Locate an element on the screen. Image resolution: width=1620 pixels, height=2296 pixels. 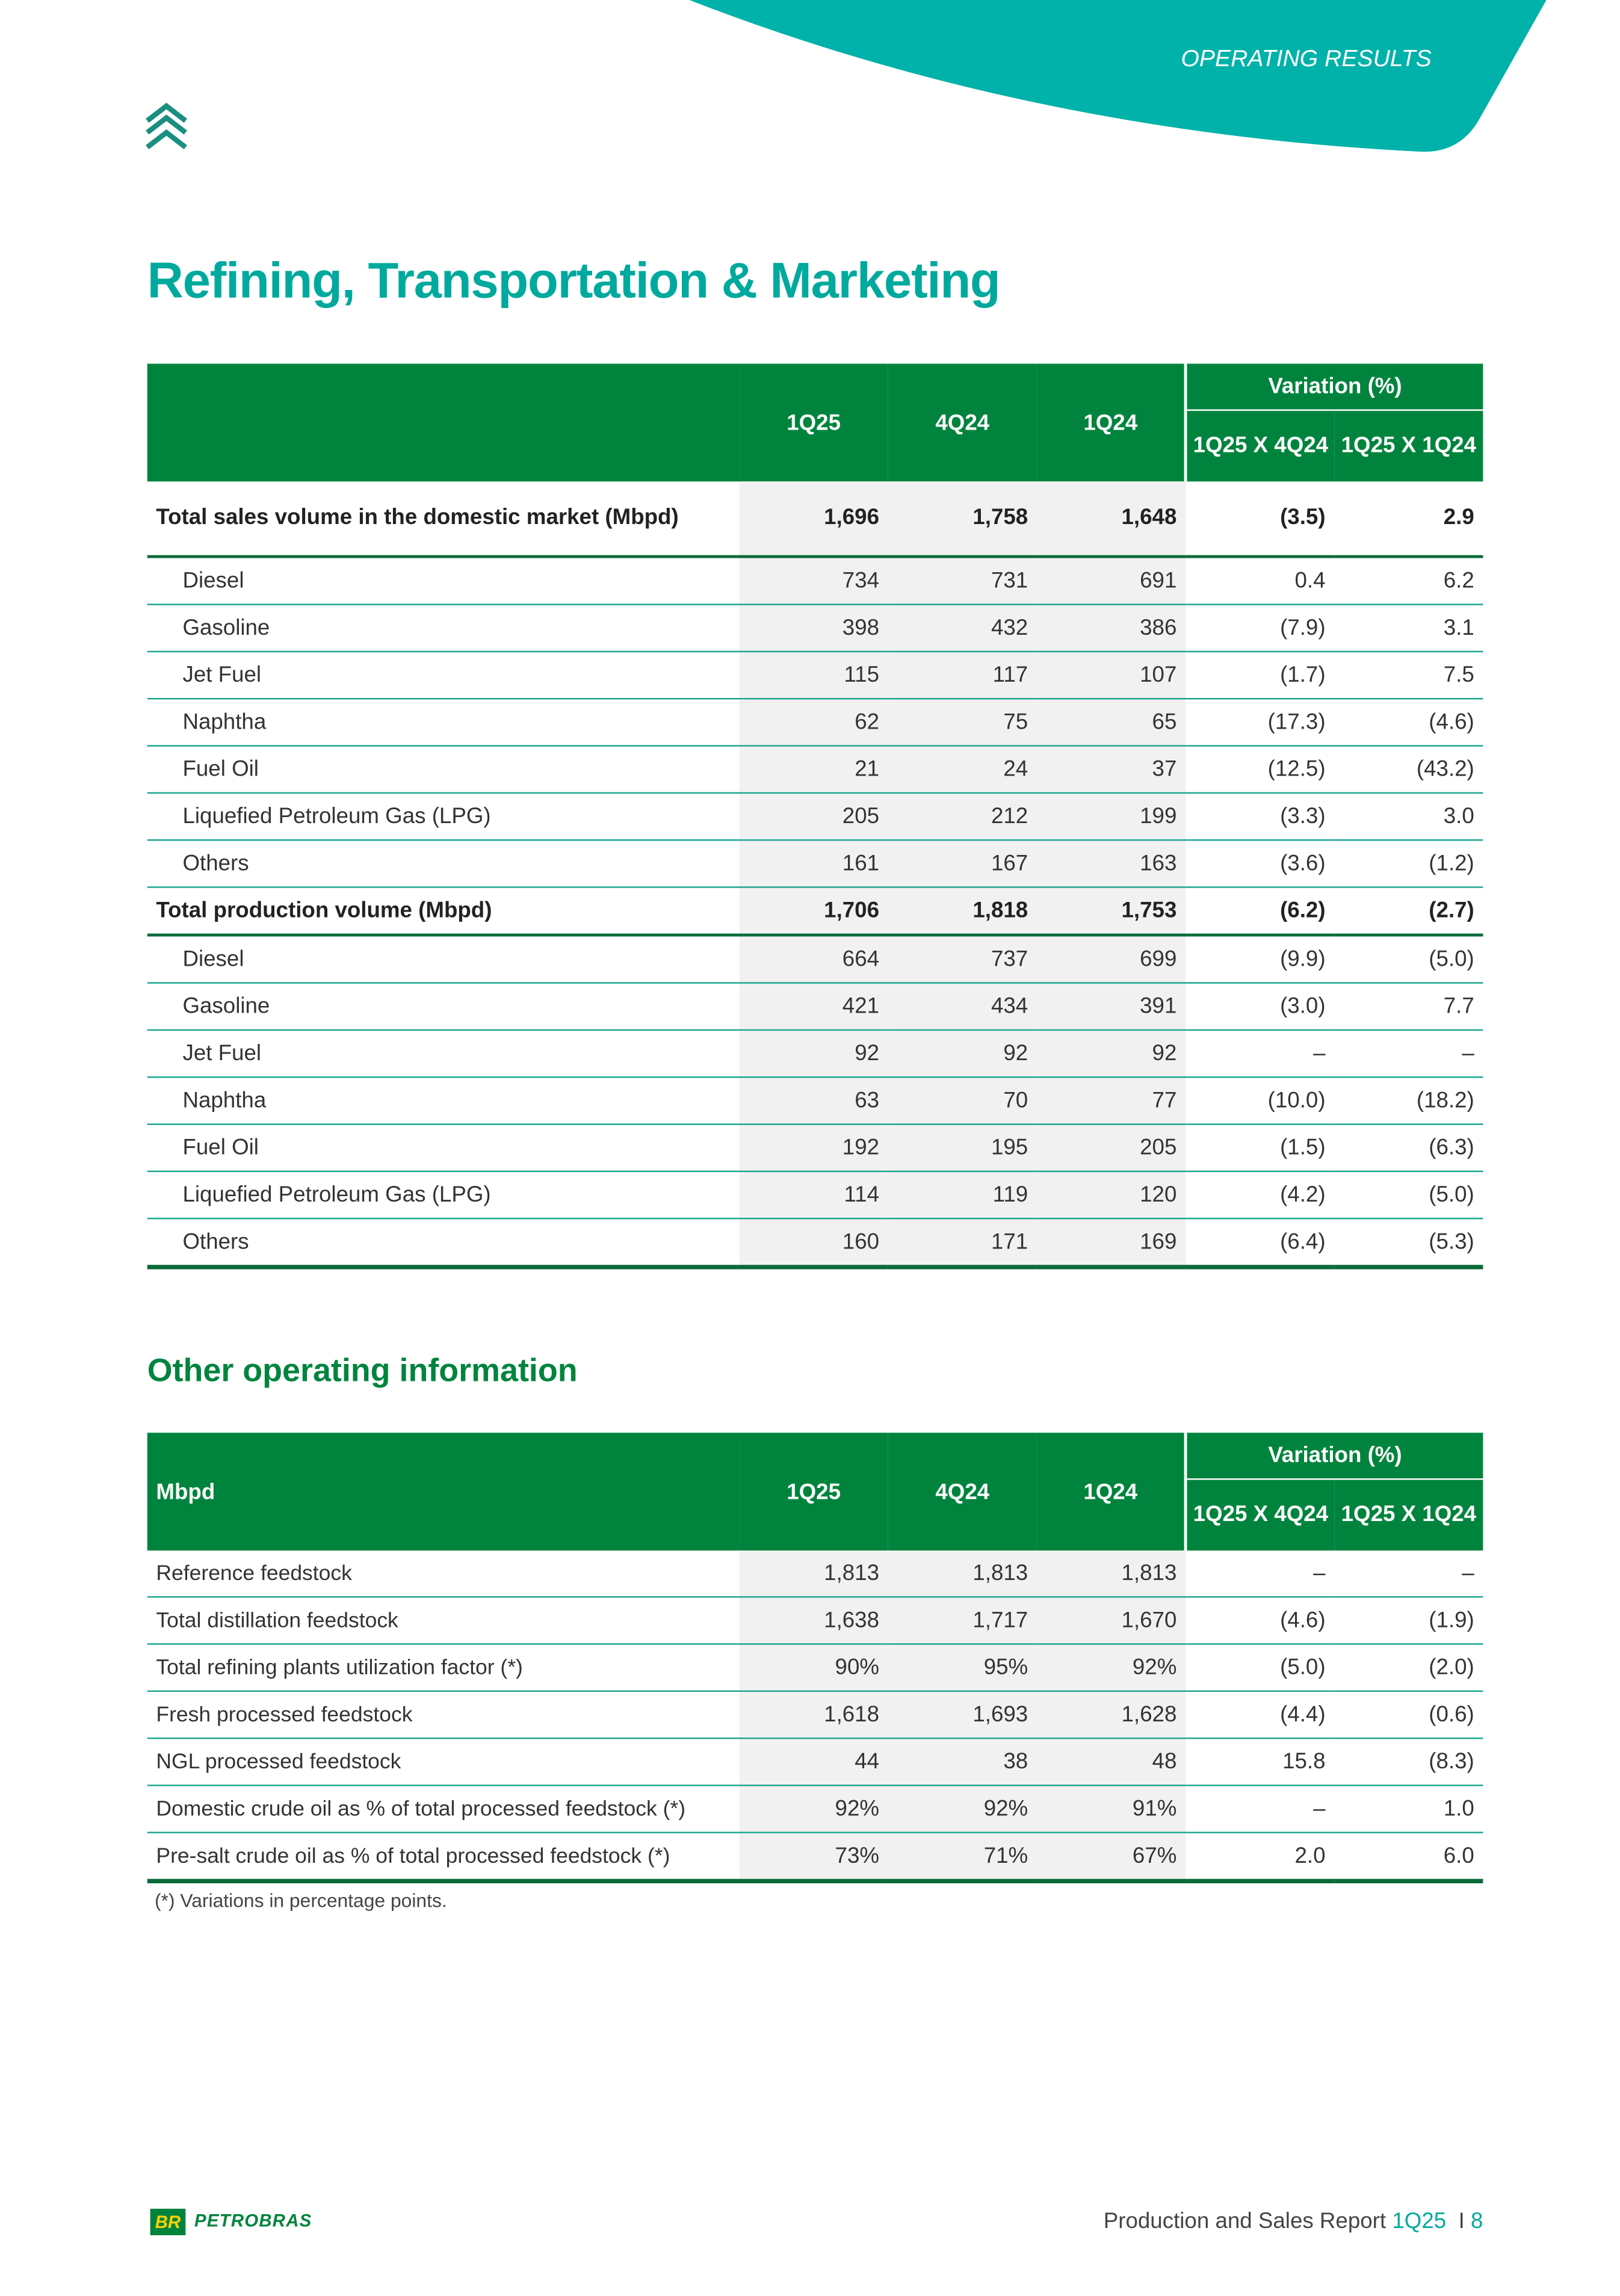
row-value: 3.0 is located at coordinates (1408, 816).